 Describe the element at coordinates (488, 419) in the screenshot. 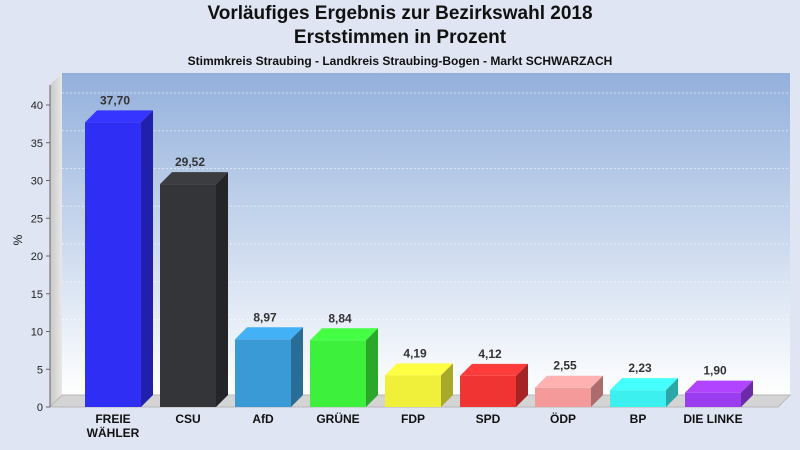

I see `x-tick-label: SPD` at that location.